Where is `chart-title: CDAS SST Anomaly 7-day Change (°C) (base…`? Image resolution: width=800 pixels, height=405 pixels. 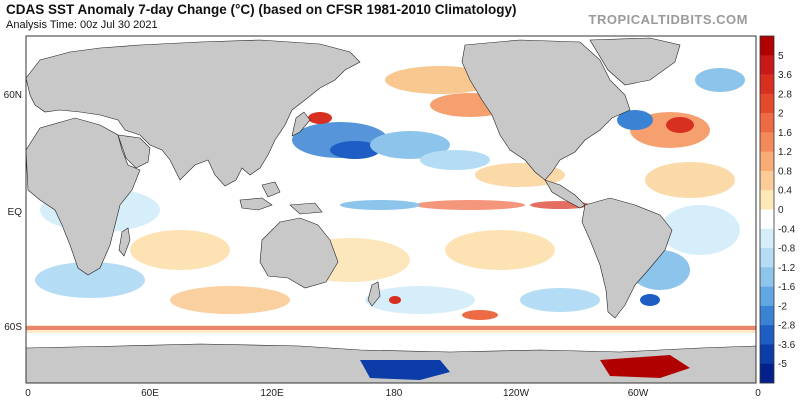
chart-title: CDAS SST Anomaly 7-day Change (°C) (base… is located at coordinates (261, 9).